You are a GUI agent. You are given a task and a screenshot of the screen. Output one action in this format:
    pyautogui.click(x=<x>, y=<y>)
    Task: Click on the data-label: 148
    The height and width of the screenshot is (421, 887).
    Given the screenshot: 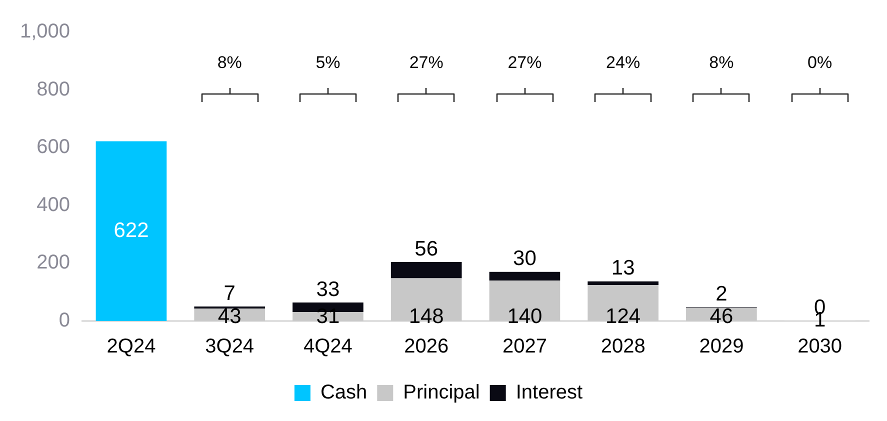 What is the action you would take?
    pyautogui.click(x=426, y=316)
    